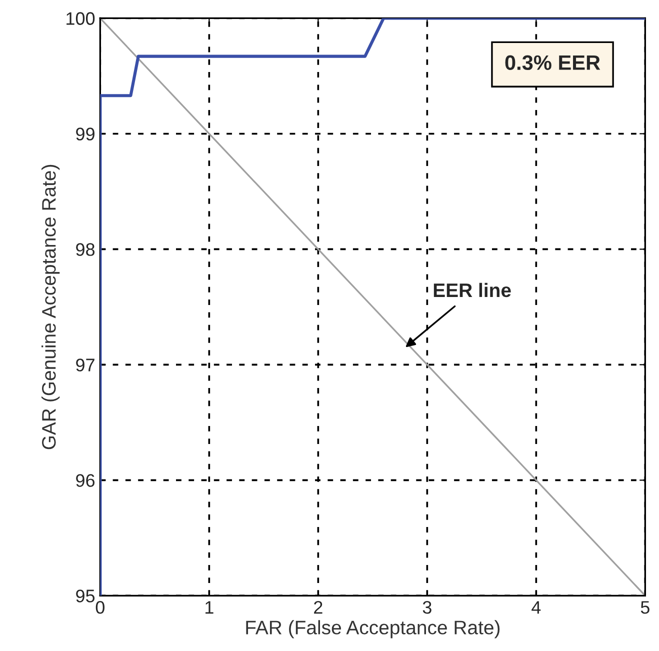 The height and width of the screenshot is (651, 659). What do you see at coordinates (51, 307) in the screenshot?
I see `y-axis-title: GAR (Genuine Acceptance Rate)` at bounding box center [51, 307].